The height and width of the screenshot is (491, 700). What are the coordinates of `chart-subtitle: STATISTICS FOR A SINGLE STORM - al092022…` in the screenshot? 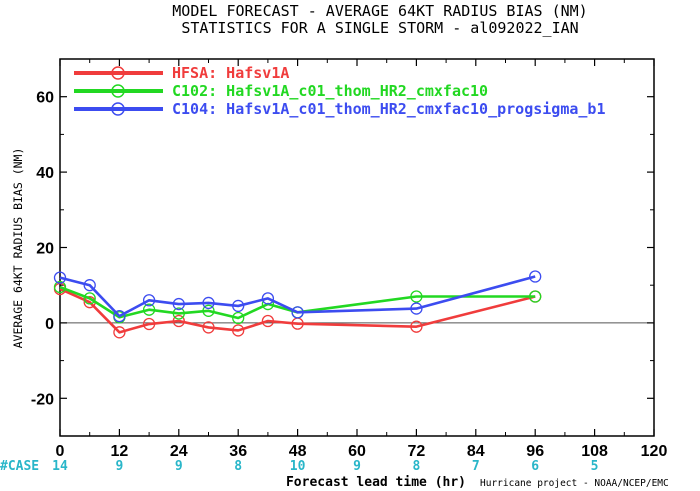 It's located at (379, 28).